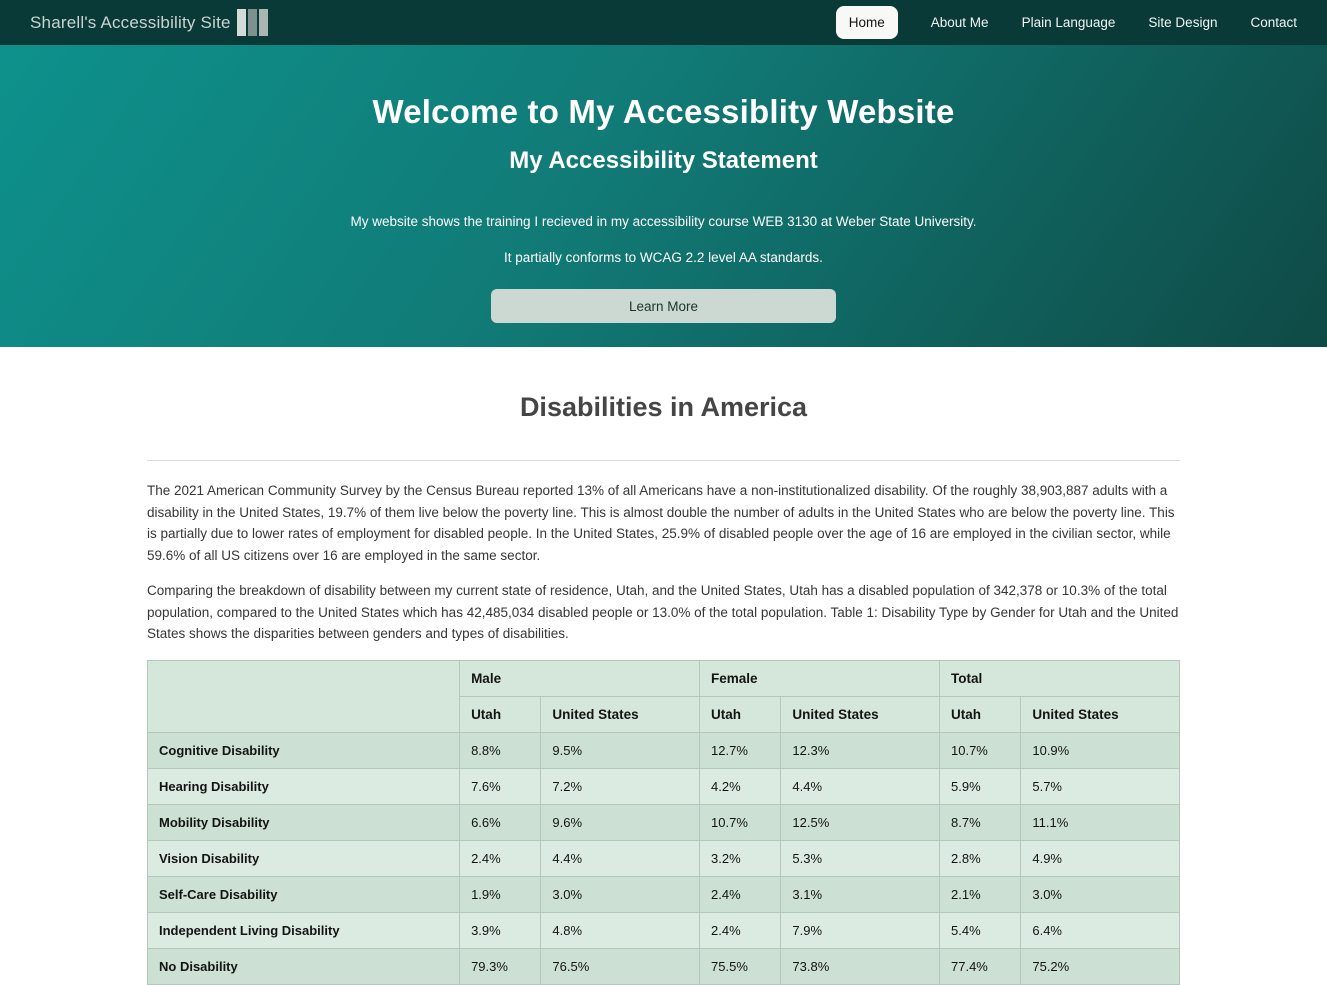  What do you see at coordinates (303, 696) in the screenshot?
I see `corner-cell` at bounding box center [303, 696].